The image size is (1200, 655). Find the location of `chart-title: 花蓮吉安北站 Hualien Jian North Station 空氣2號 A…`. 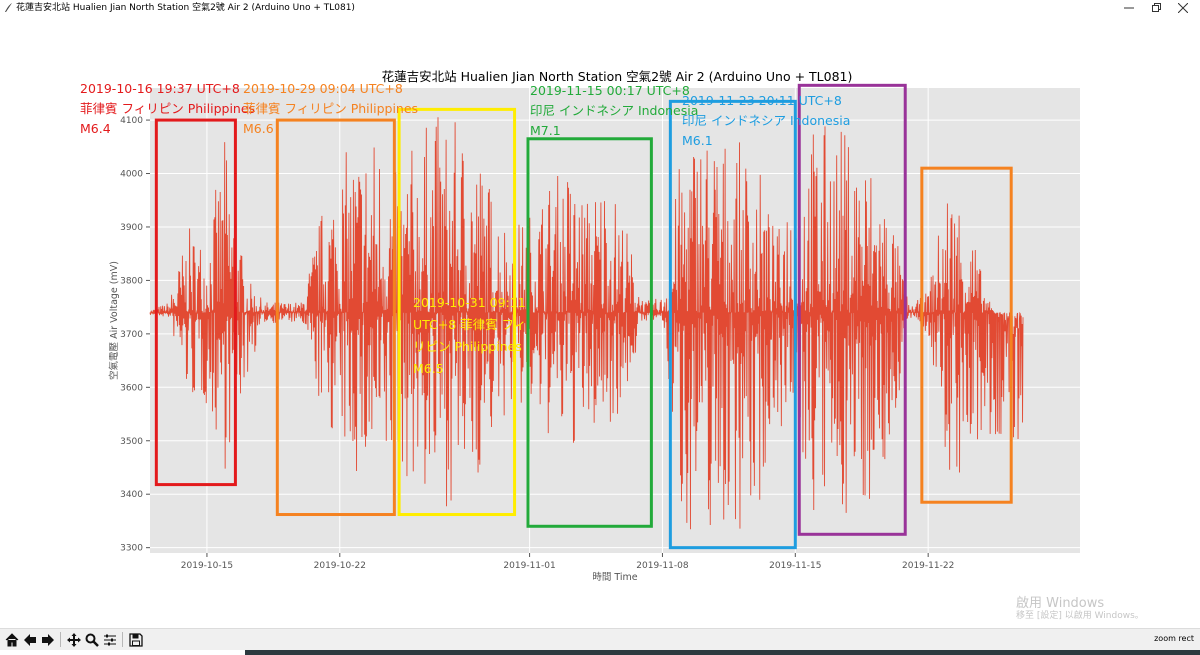

chart-title: 花蓮吉安北站 Hualien Jian North Station 空氣2號 A… is located at coordinates (617, 76).